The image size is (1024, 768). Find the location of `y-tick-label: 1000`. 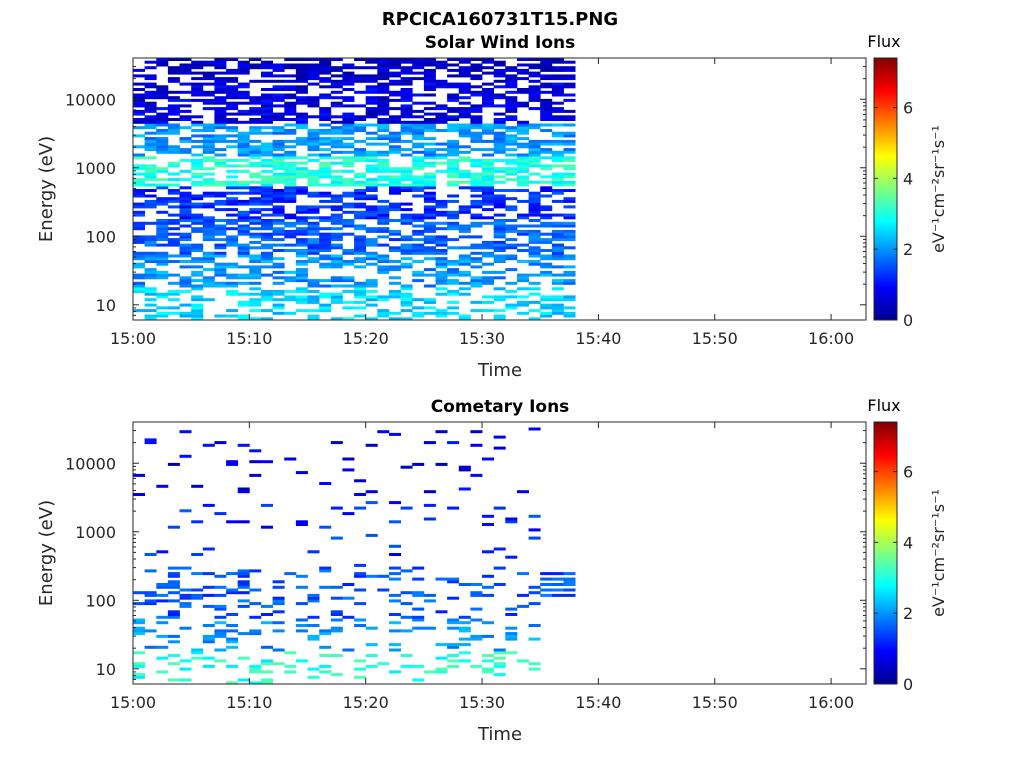

y-tick-label: 1000 is located at coordinates (95, 168).